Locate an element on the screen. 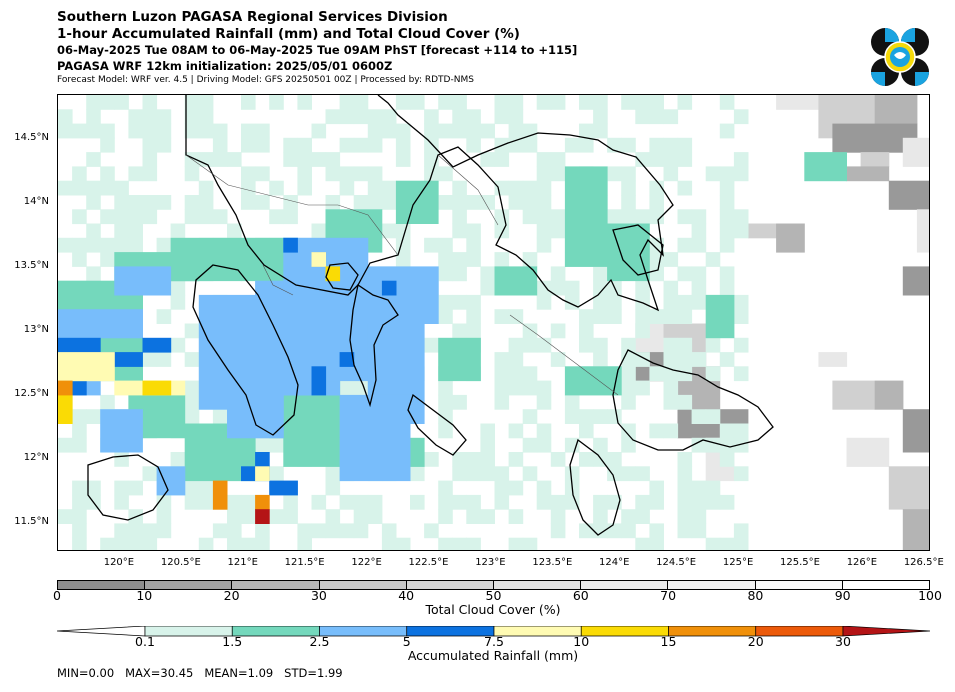 This screenshot has width=955, height=692. pagasa-logo is located at coordinates (900, 57).